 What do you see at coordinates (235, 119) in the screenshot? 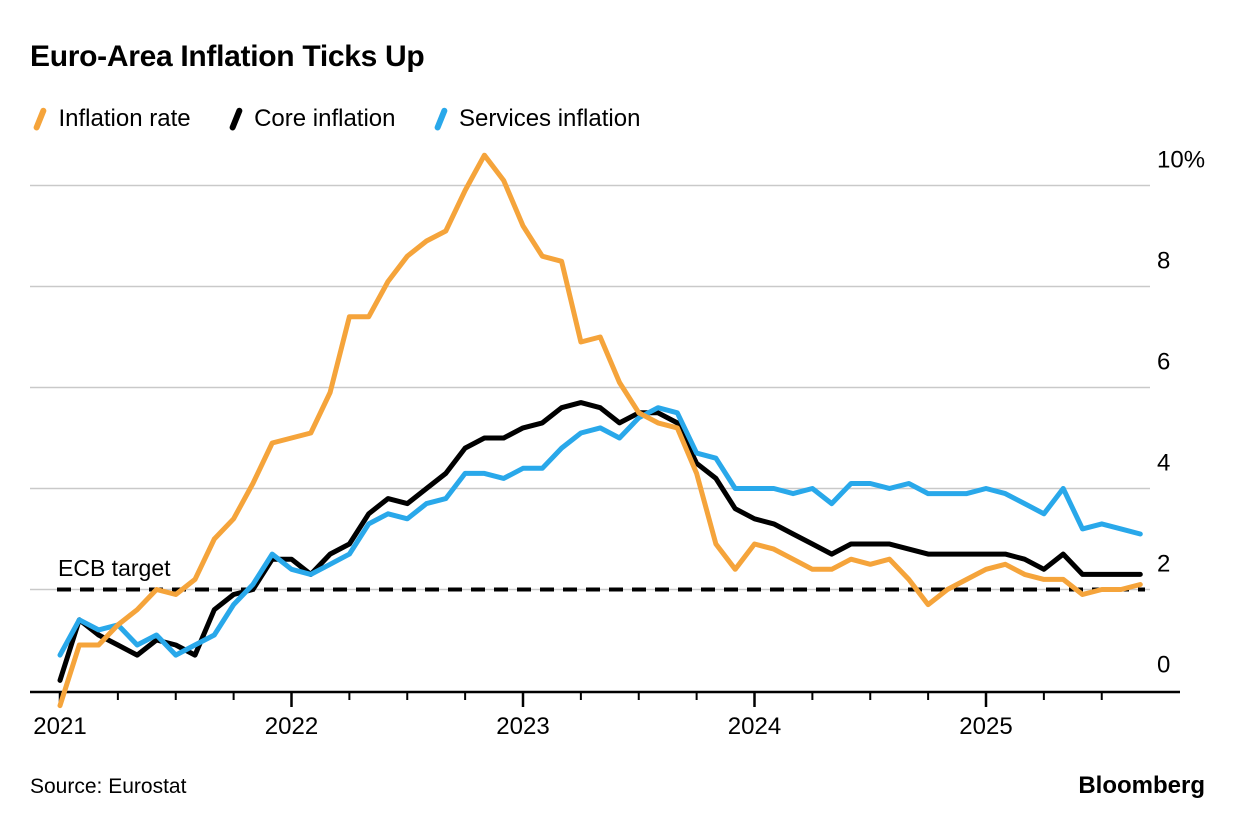
I see `core-inflation-line-icon` at bounding box center [235, 119].